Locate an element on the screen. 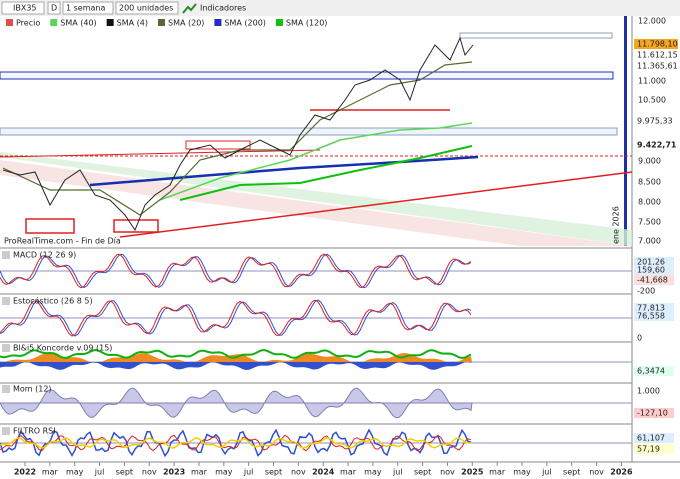 The height and width of the screenshot is (479, 680). indicators: Indicadores is located at coordinates (223, 8).